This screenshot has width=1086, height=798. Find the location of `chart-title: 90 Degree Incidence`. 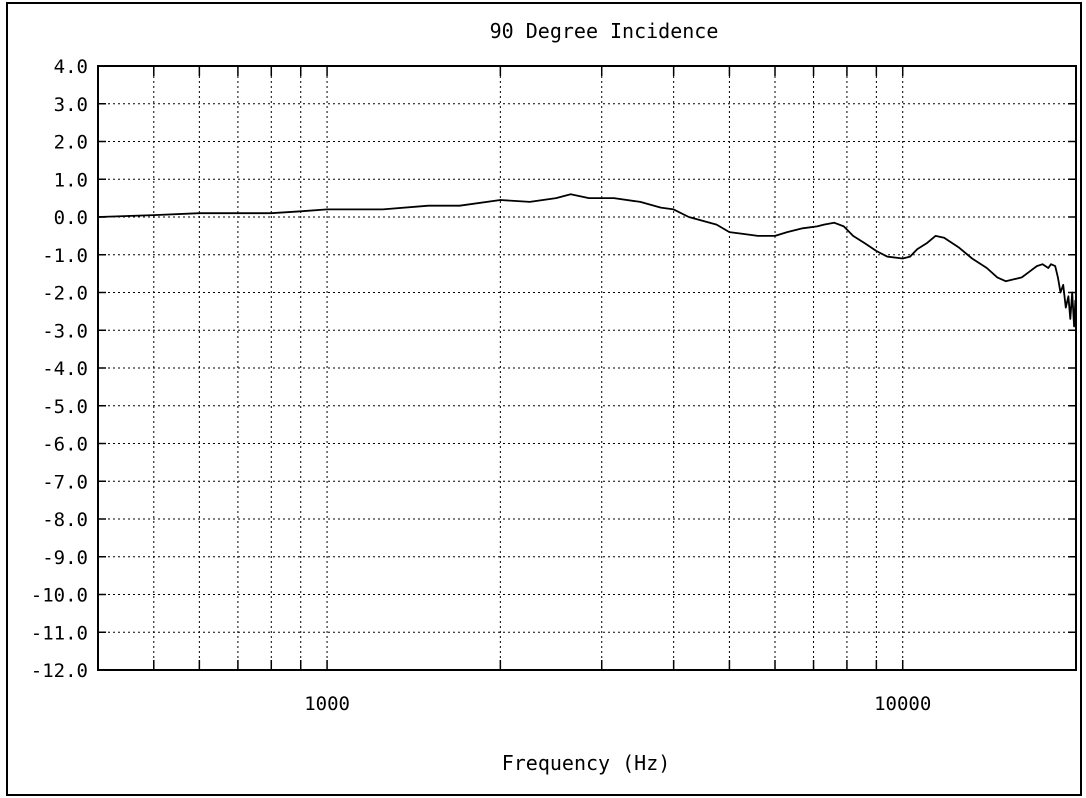

chart-title: 90 Degree Incidence is located at coordinates (604, 31).